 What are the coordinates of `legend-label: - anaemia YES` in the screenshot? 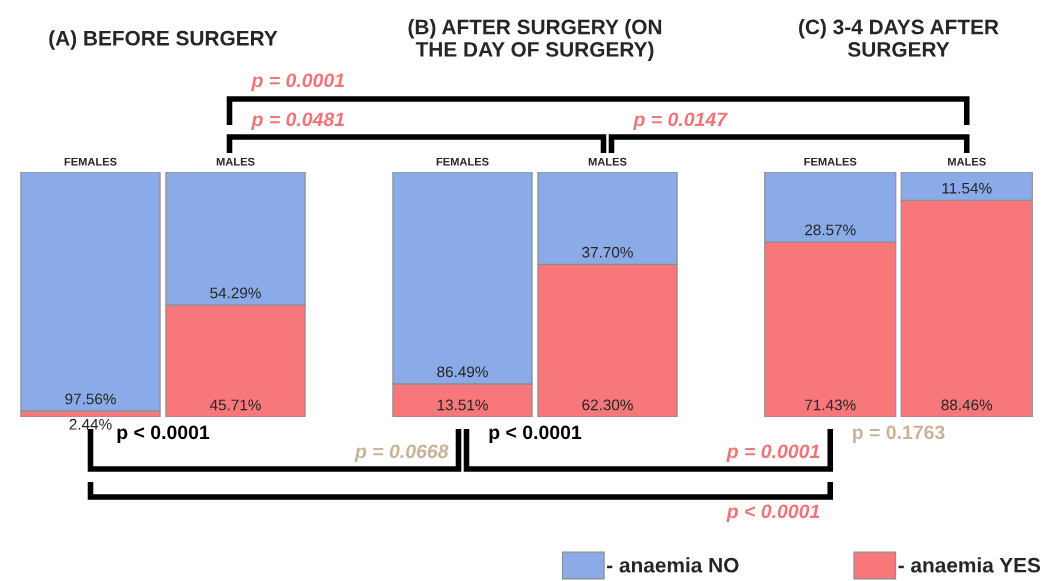 It's located at (969, 565).